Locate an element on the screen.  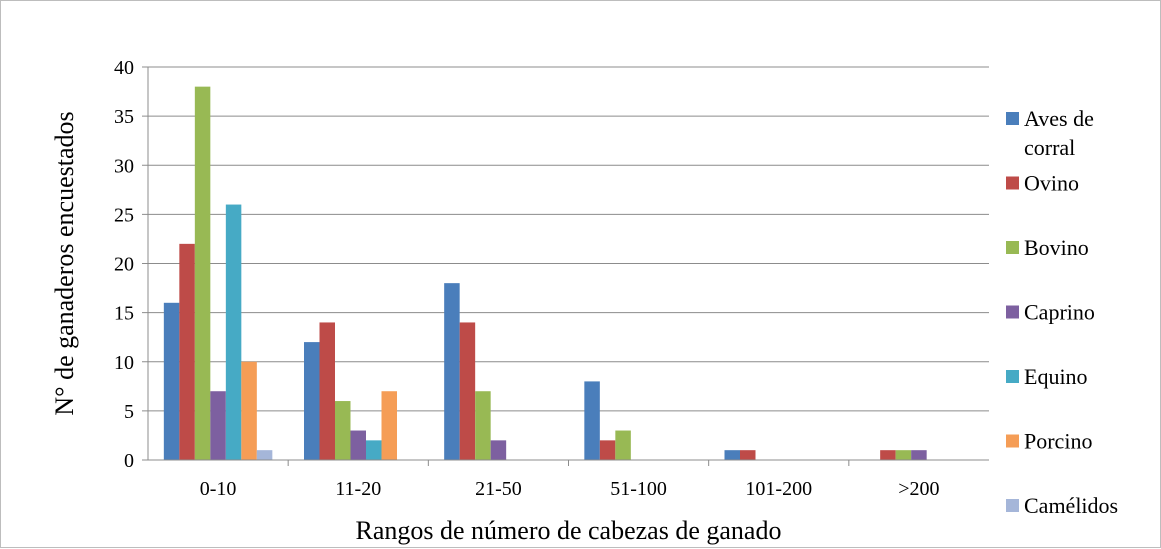
legend-label: Caprino is located at coordinates (1059, 312).